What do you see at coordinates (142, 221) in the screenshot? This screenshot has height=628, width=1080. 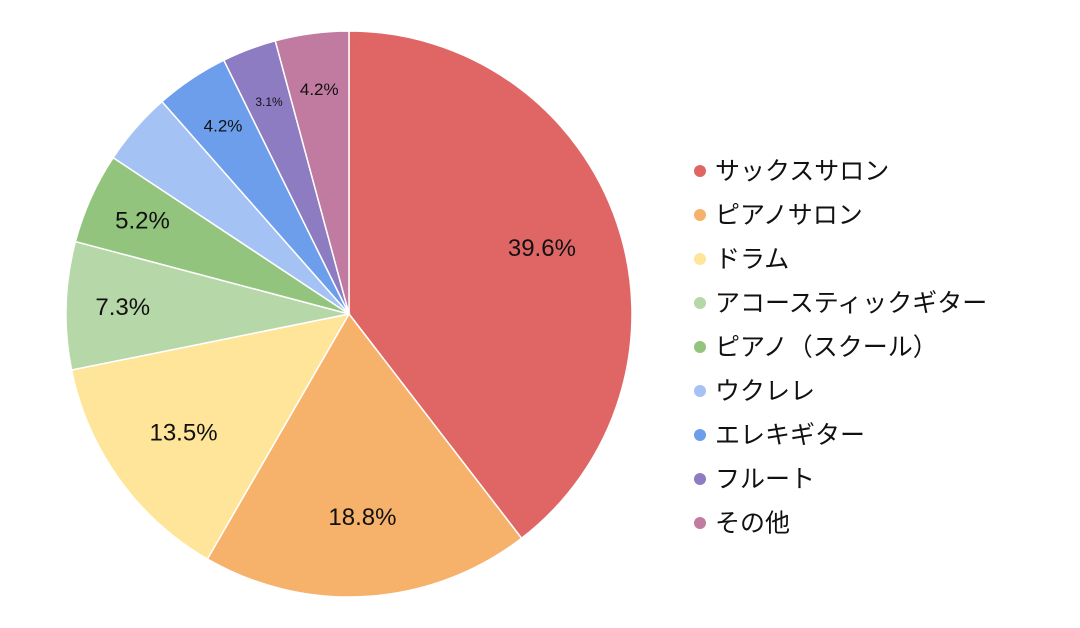 I see `pie-slice-label-5: 5.2%` at bounding box center [142, 221].